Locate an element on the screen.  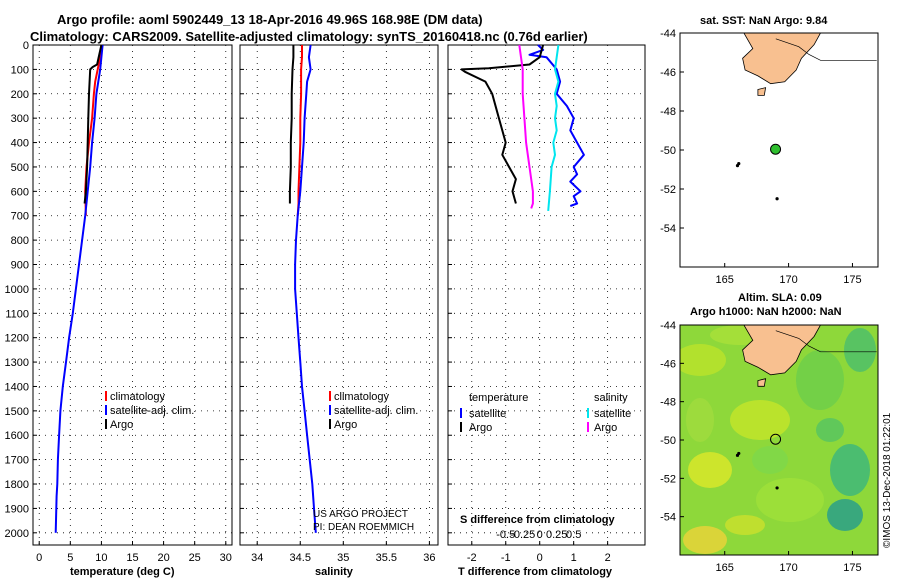
diff-top-tick-label-4: 0.5 is located at coordinates (573, 535).